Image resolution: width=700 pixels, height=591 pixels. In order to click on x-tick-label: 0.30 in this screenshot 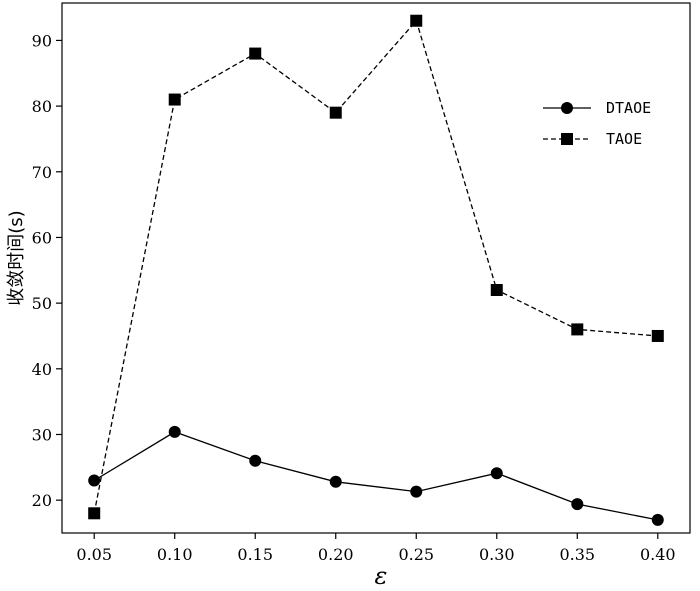, I will do `click(497, 554)`.